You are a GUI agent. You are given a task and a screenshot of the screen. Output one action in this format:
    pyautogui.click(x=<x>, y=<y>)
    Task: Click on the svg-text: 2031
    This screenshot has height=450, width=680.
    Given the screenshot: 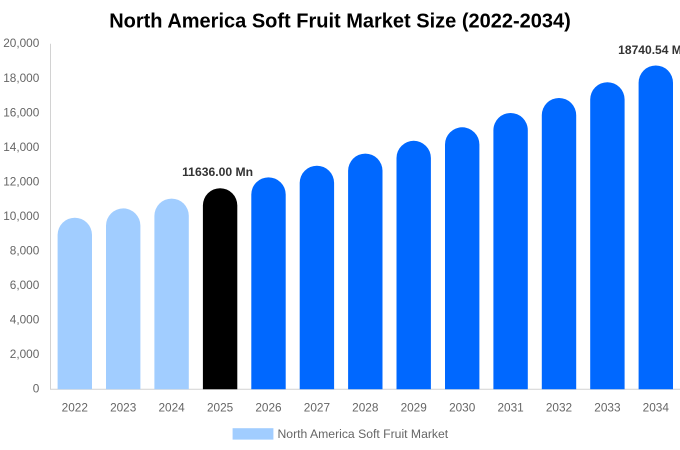 What is the action you would take?
    pyautogui.click(x=510, y=407)
    